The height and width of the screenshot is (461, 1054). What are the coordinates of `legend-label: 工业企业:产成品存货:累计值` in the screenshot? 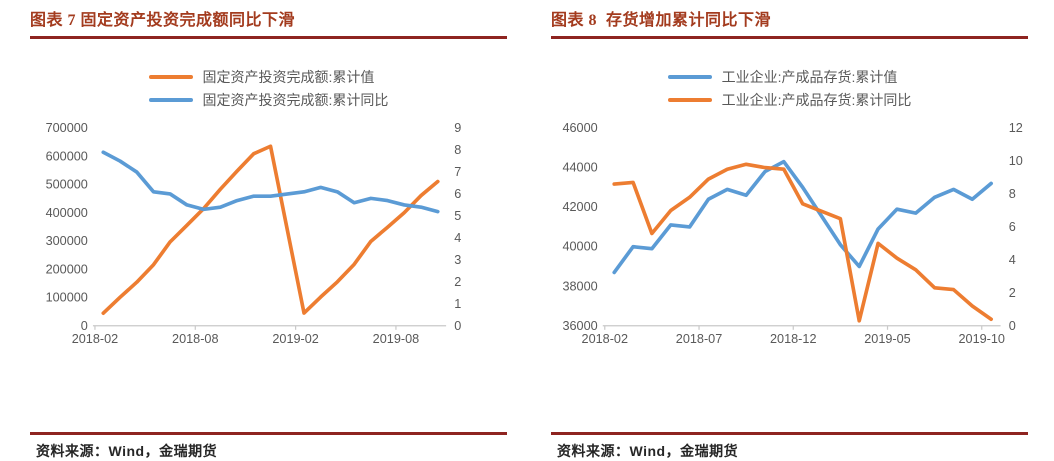 It's located at (809, 77).